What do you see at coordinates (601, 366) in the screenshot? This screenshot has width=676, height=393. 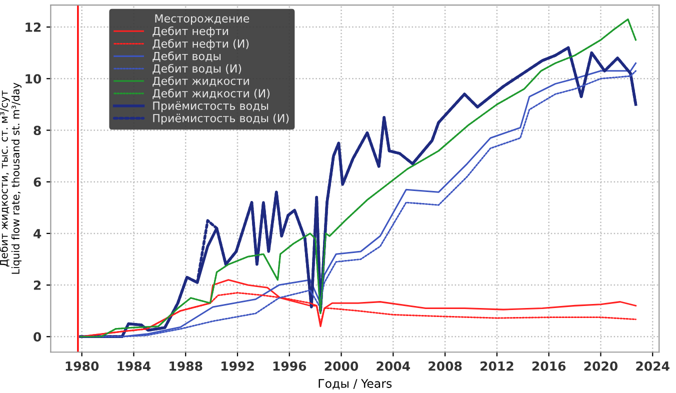 I see `x-tick-label: 2020` at bounding box center [601, 366].